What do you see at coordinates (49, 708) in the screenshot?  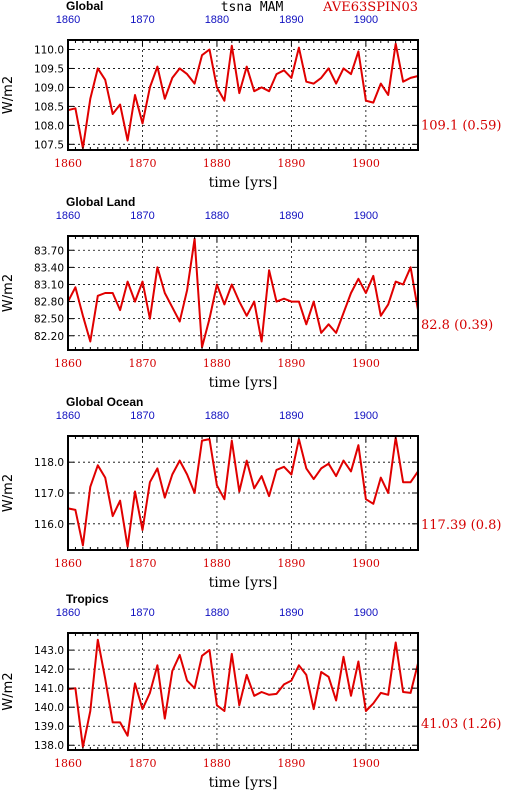 I see `y-tick-label: 140.0` at bounding box center [49, 708].